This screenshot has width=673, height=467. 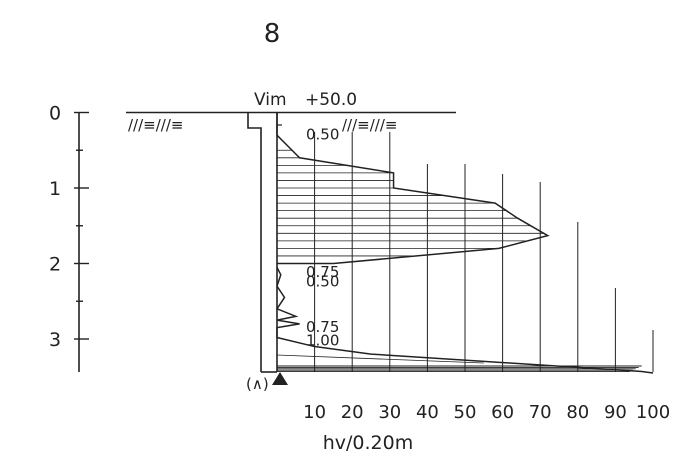 I want to click on x-tick-label: 30, so click(x=389, y=412).